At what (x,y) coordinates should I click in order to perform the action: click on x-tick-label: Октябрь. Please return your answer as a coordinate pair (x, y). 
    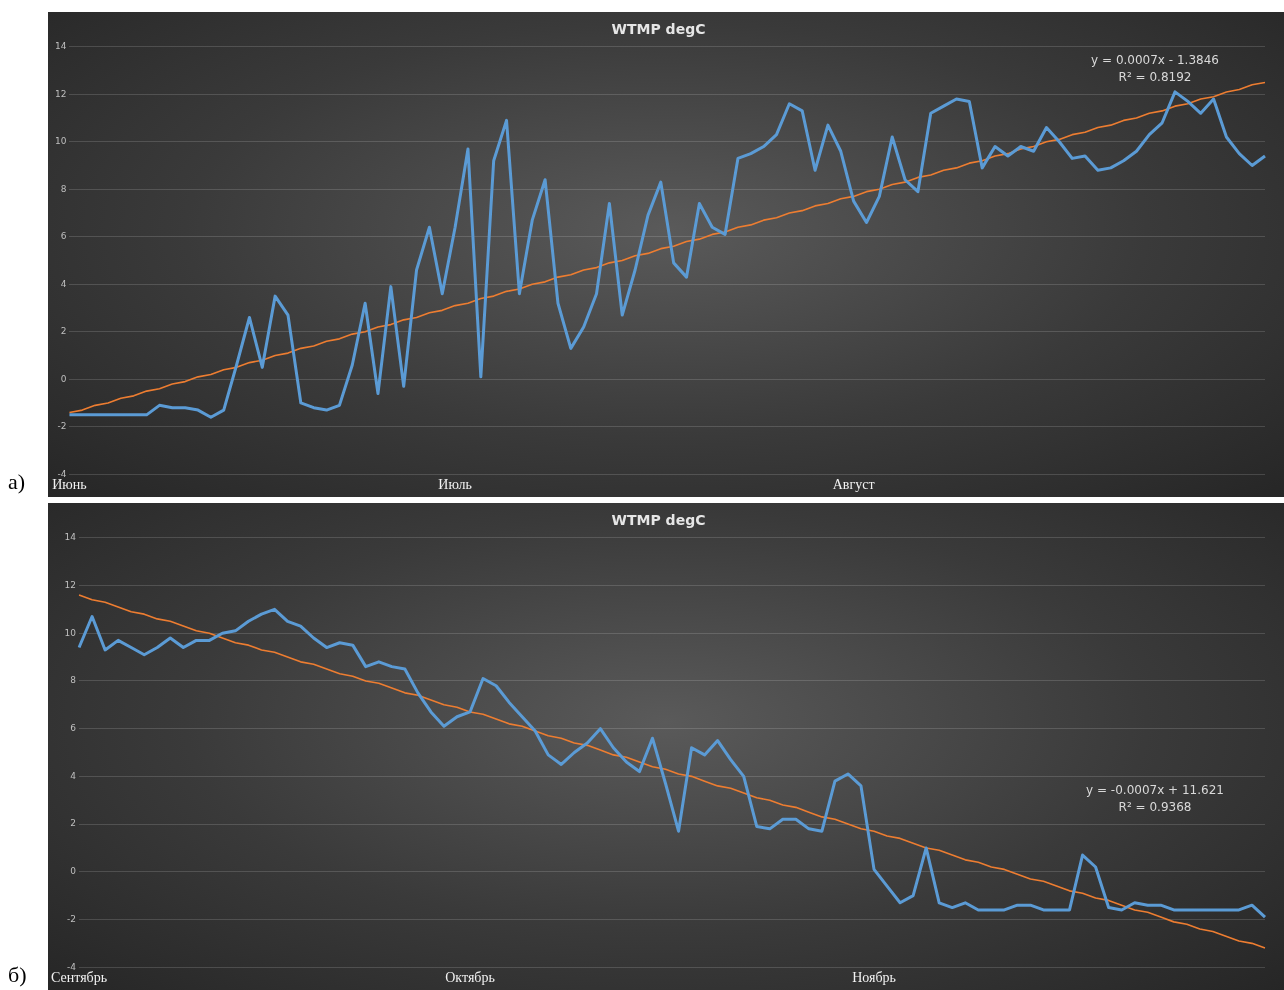
    Looking at the image, I should click on (470, 978).